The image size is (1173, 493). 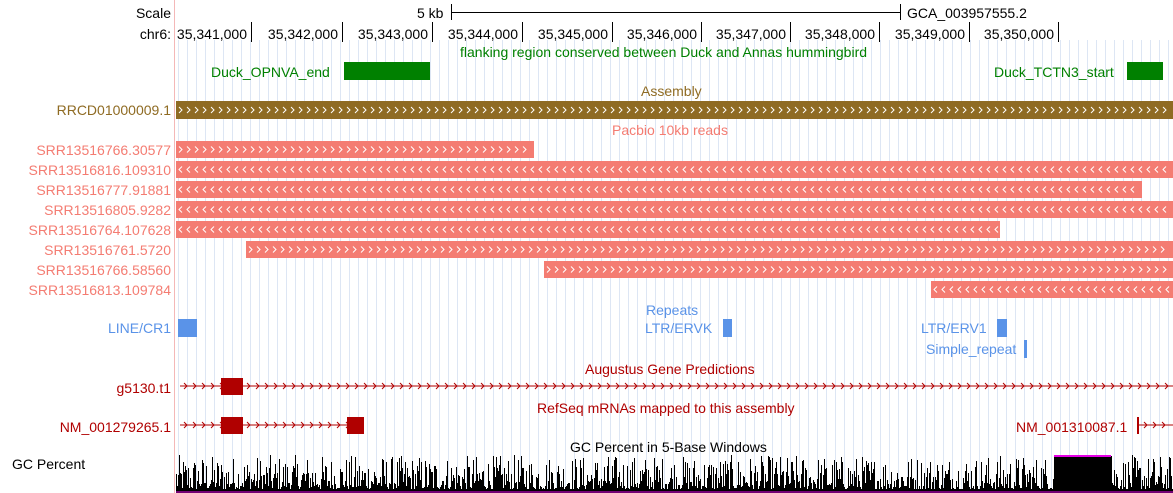 What do you see at coordinates (1072, 427) in the screenshot?
I see `refseq-right-label: NM_001310087.1` at bounding box center [1072, 427].